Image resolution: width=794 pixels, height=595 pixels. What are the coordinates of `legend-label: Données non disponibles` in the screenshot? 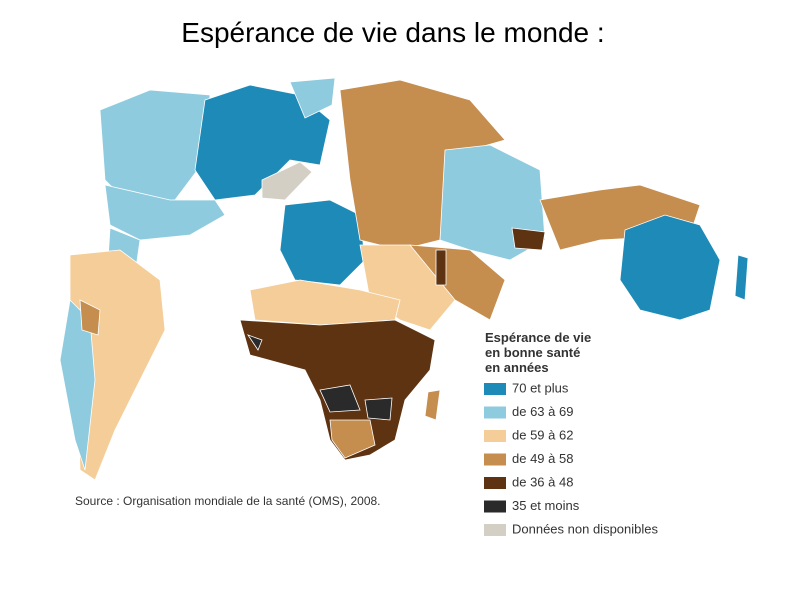 It's located at (585, 528).